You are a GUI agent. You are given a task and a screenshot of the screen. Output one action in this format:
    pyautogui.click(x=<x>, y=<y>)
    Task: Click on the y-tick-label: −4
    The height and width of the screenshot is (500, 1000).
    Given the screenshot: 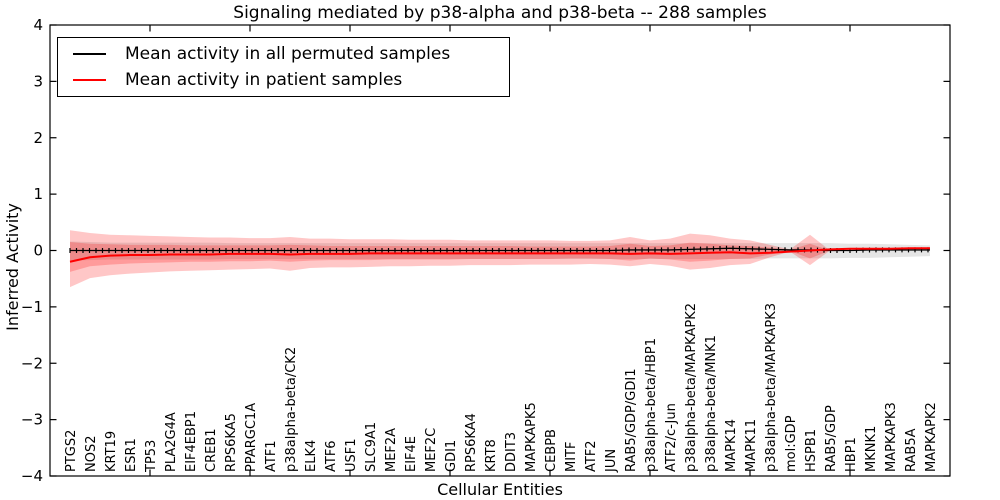 What is the action you would take?
    pyautogui.click(x=32, y=476)
    